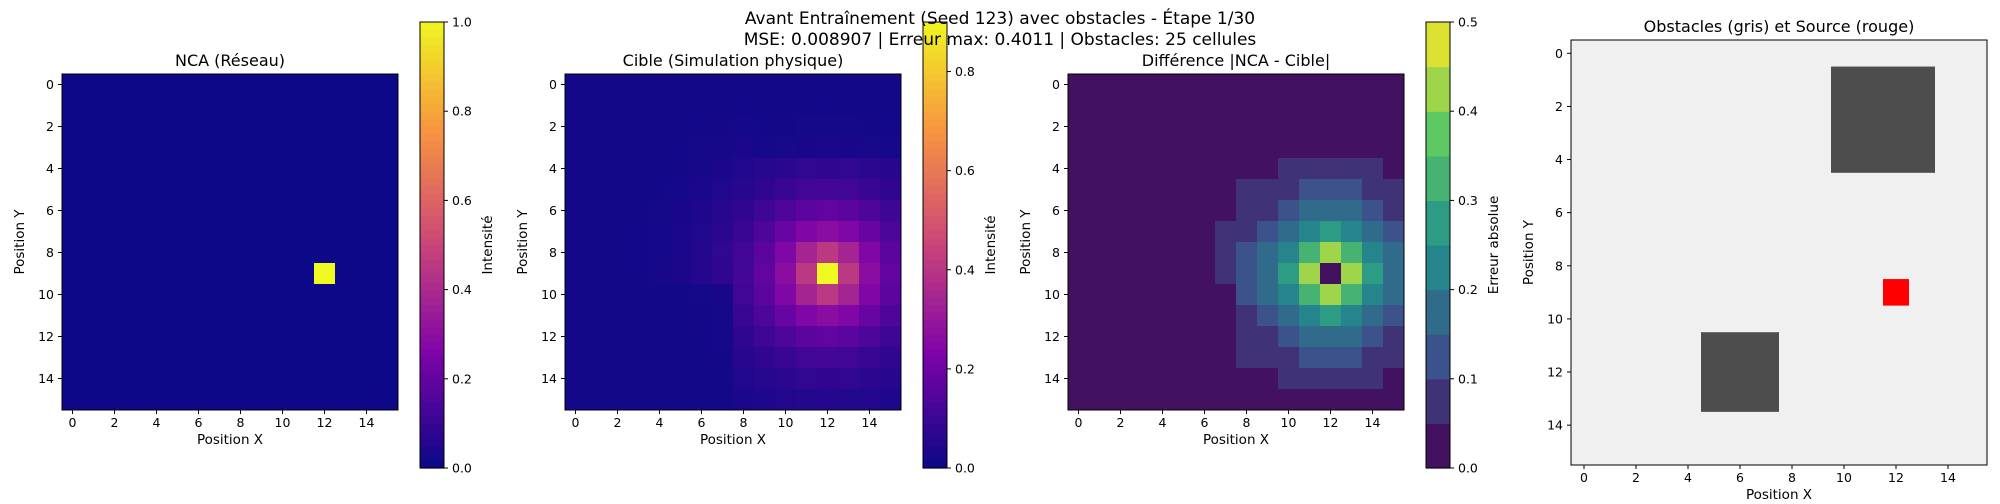 The width and height of the screenshot is (2000, 504). What do you see at coordinates (50, 252) in the screenshot?
I see `y-tick-label: 8` at bounding box center [50, 252].